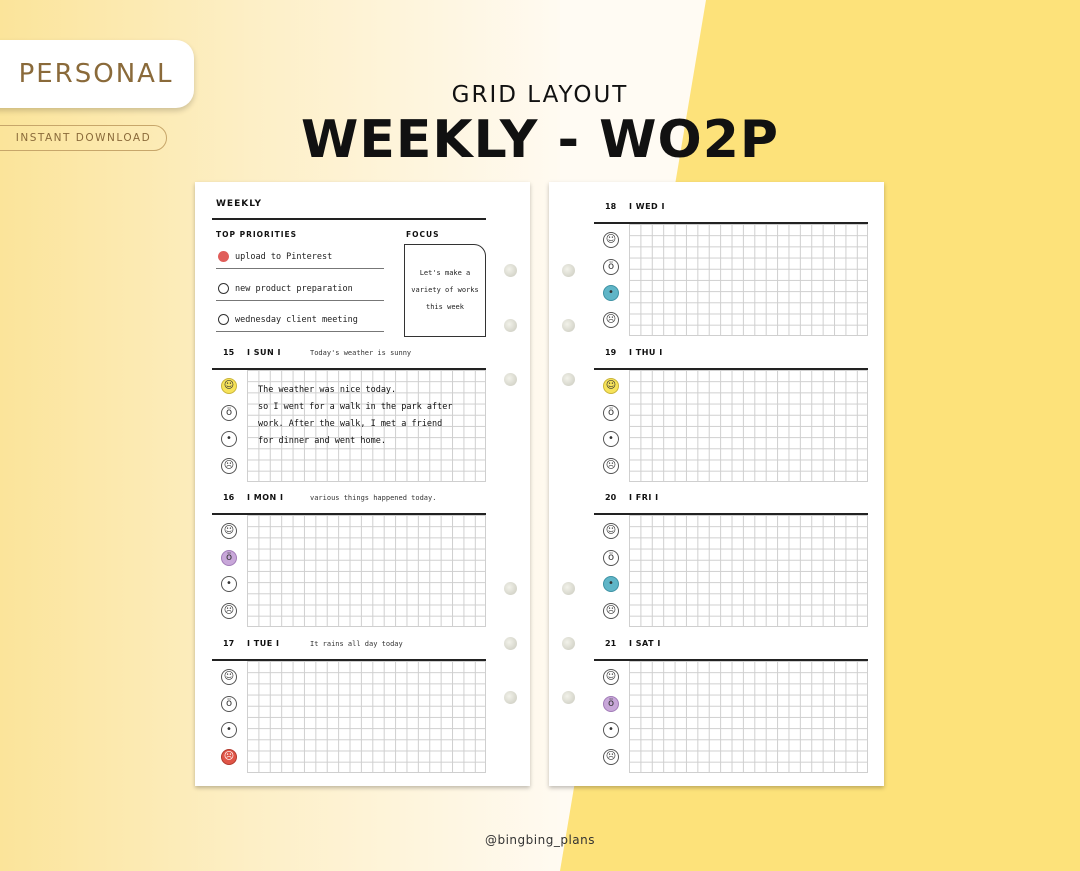 Image resolution: width=1080 pixels, height=871 pixels. I want to click on priority-text: upload to Pinterest, so click(284, 256).